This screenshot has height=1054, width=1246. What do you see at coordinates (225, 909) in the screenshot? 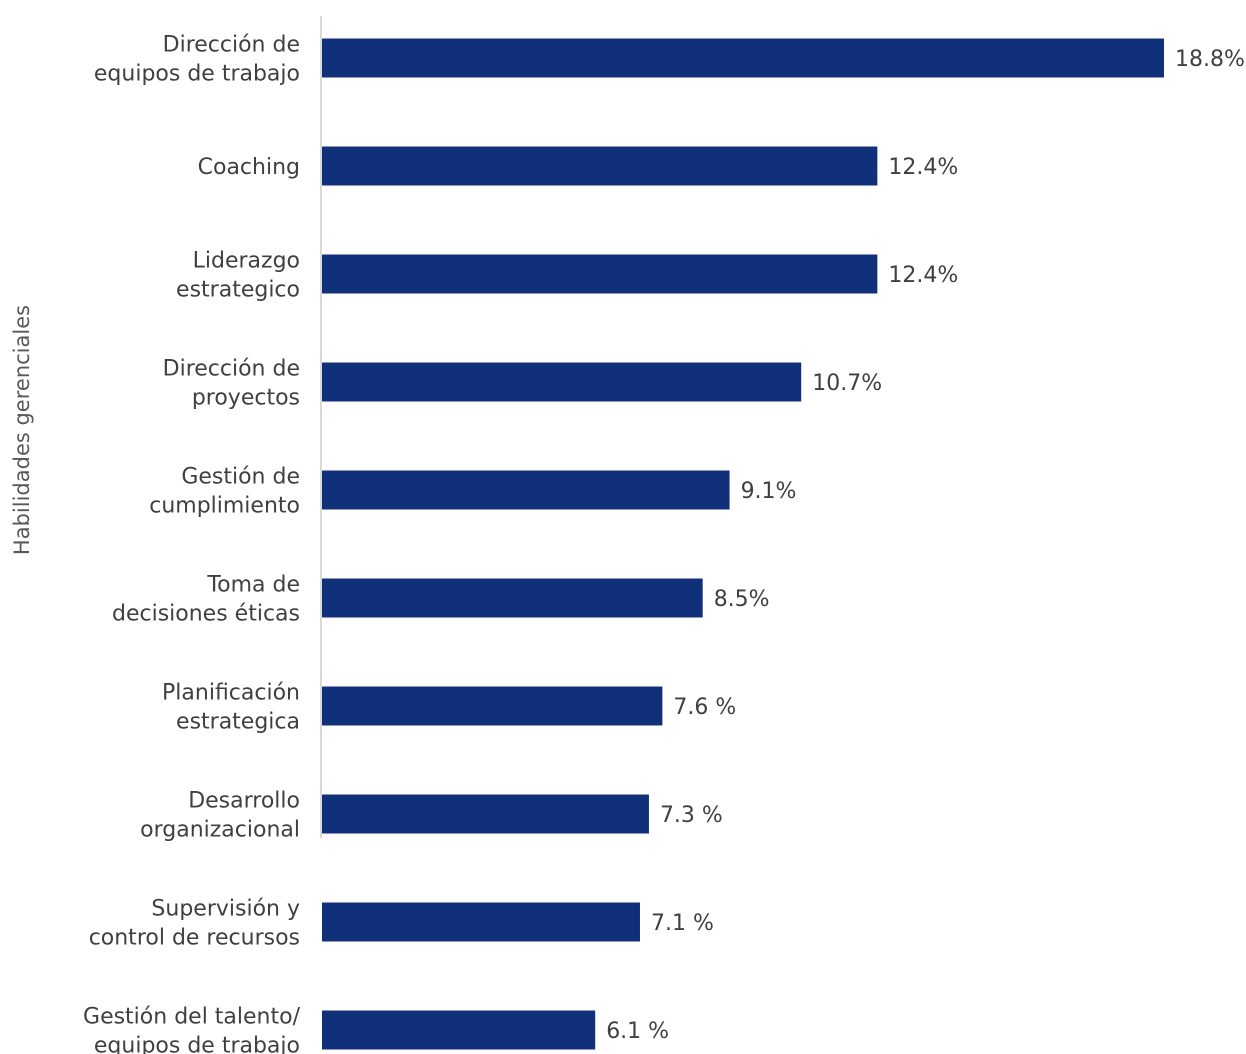
I see `category-label-line: Supervisión y` at bounding box center [225, 909].